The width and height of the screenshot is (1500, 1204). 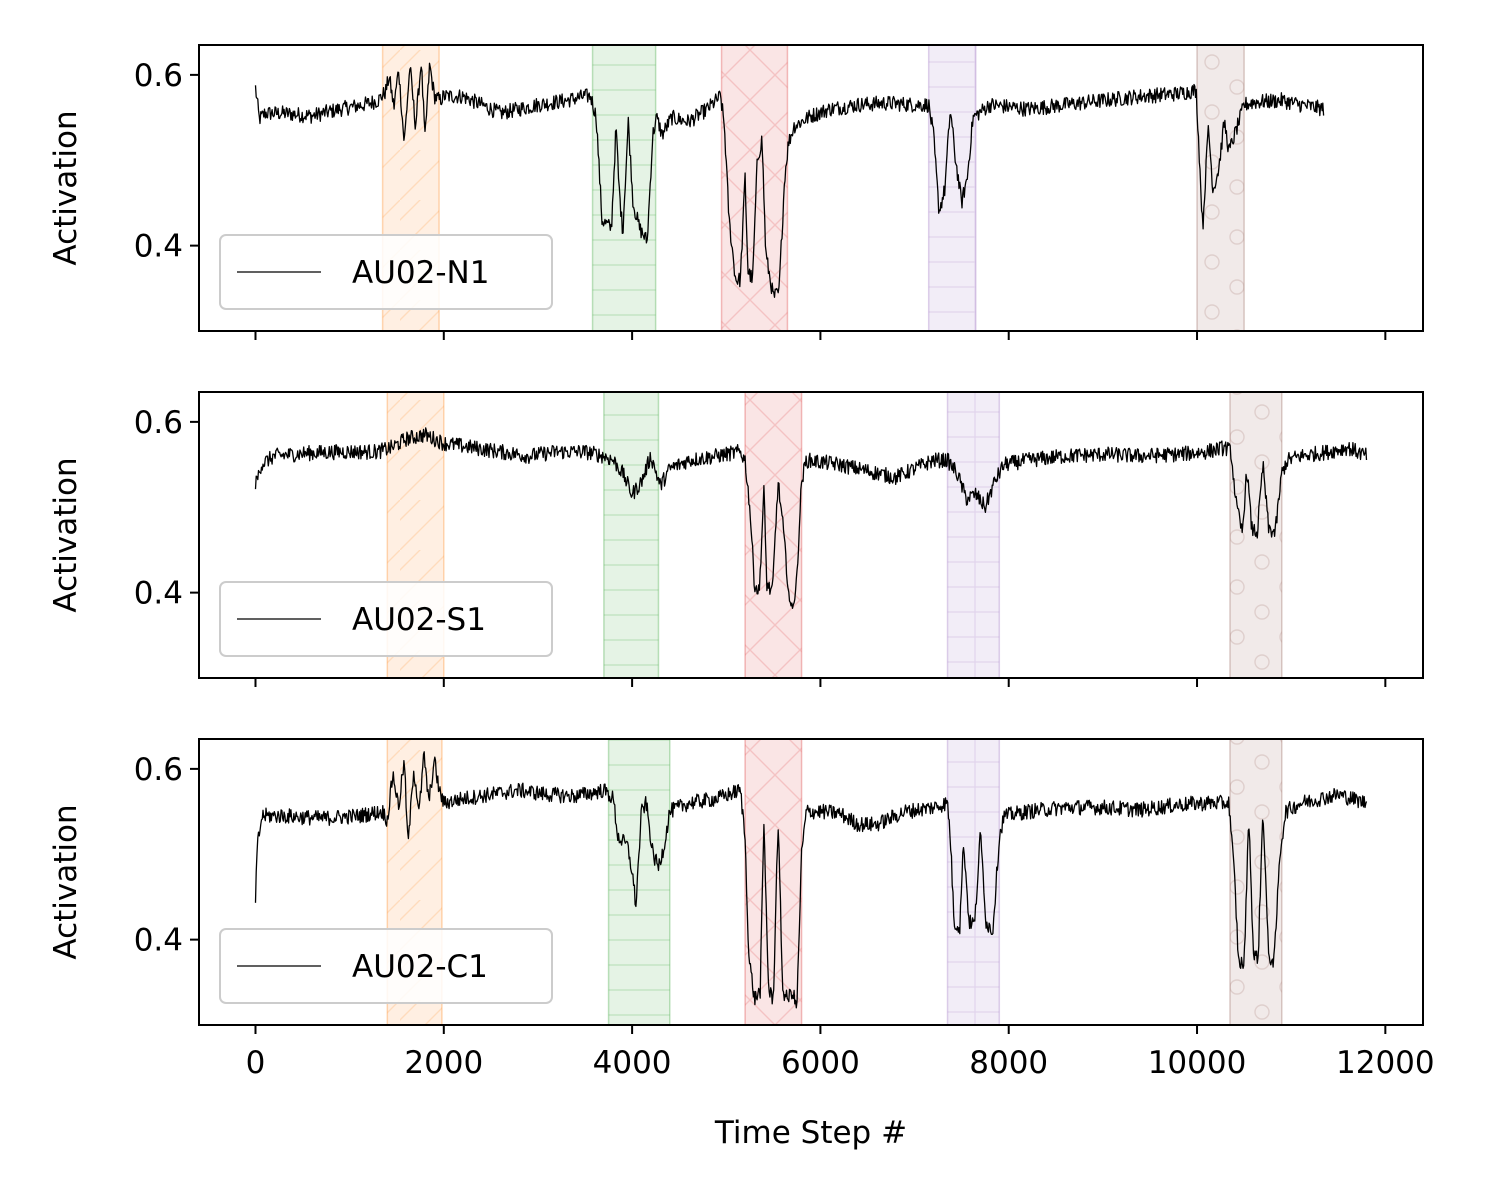 I want to click on x-tick-label: 12000, so click(x=1385, y=1063).